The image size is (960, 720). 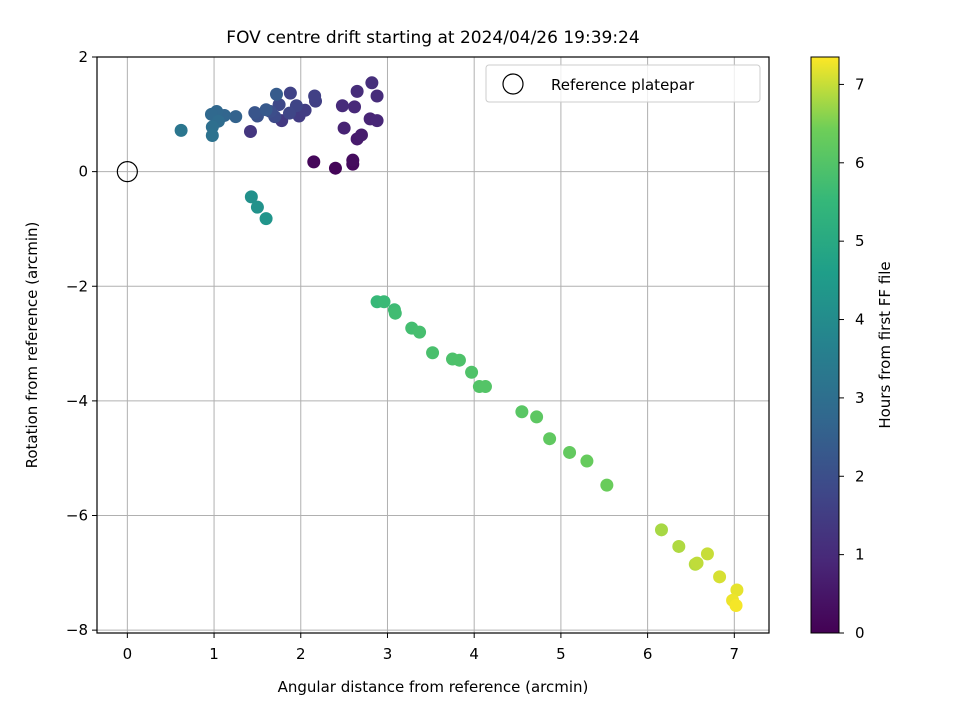 I want to click on reference-platepar-marker, so click(x=127, y=172).